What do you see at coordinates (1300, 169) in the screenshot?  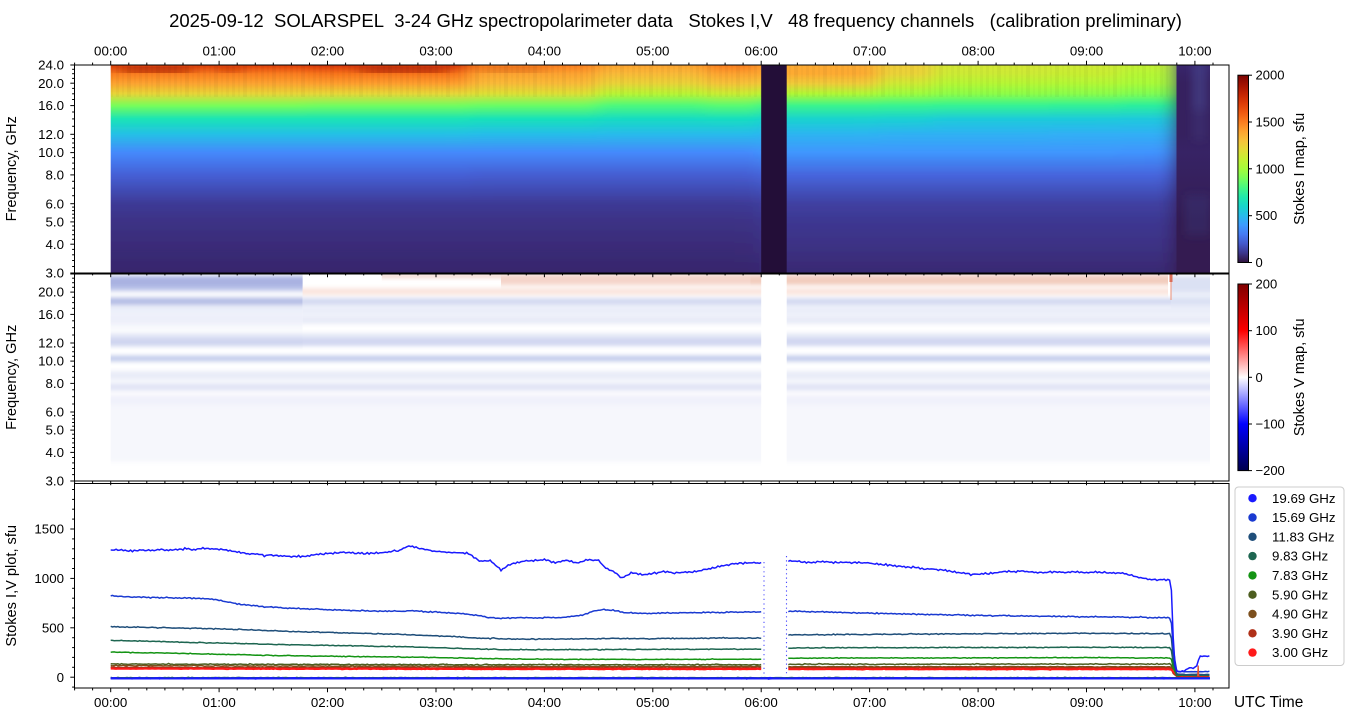 I see `svg-text: Stokes I map, sfu` at bounding box center [1300, 169].